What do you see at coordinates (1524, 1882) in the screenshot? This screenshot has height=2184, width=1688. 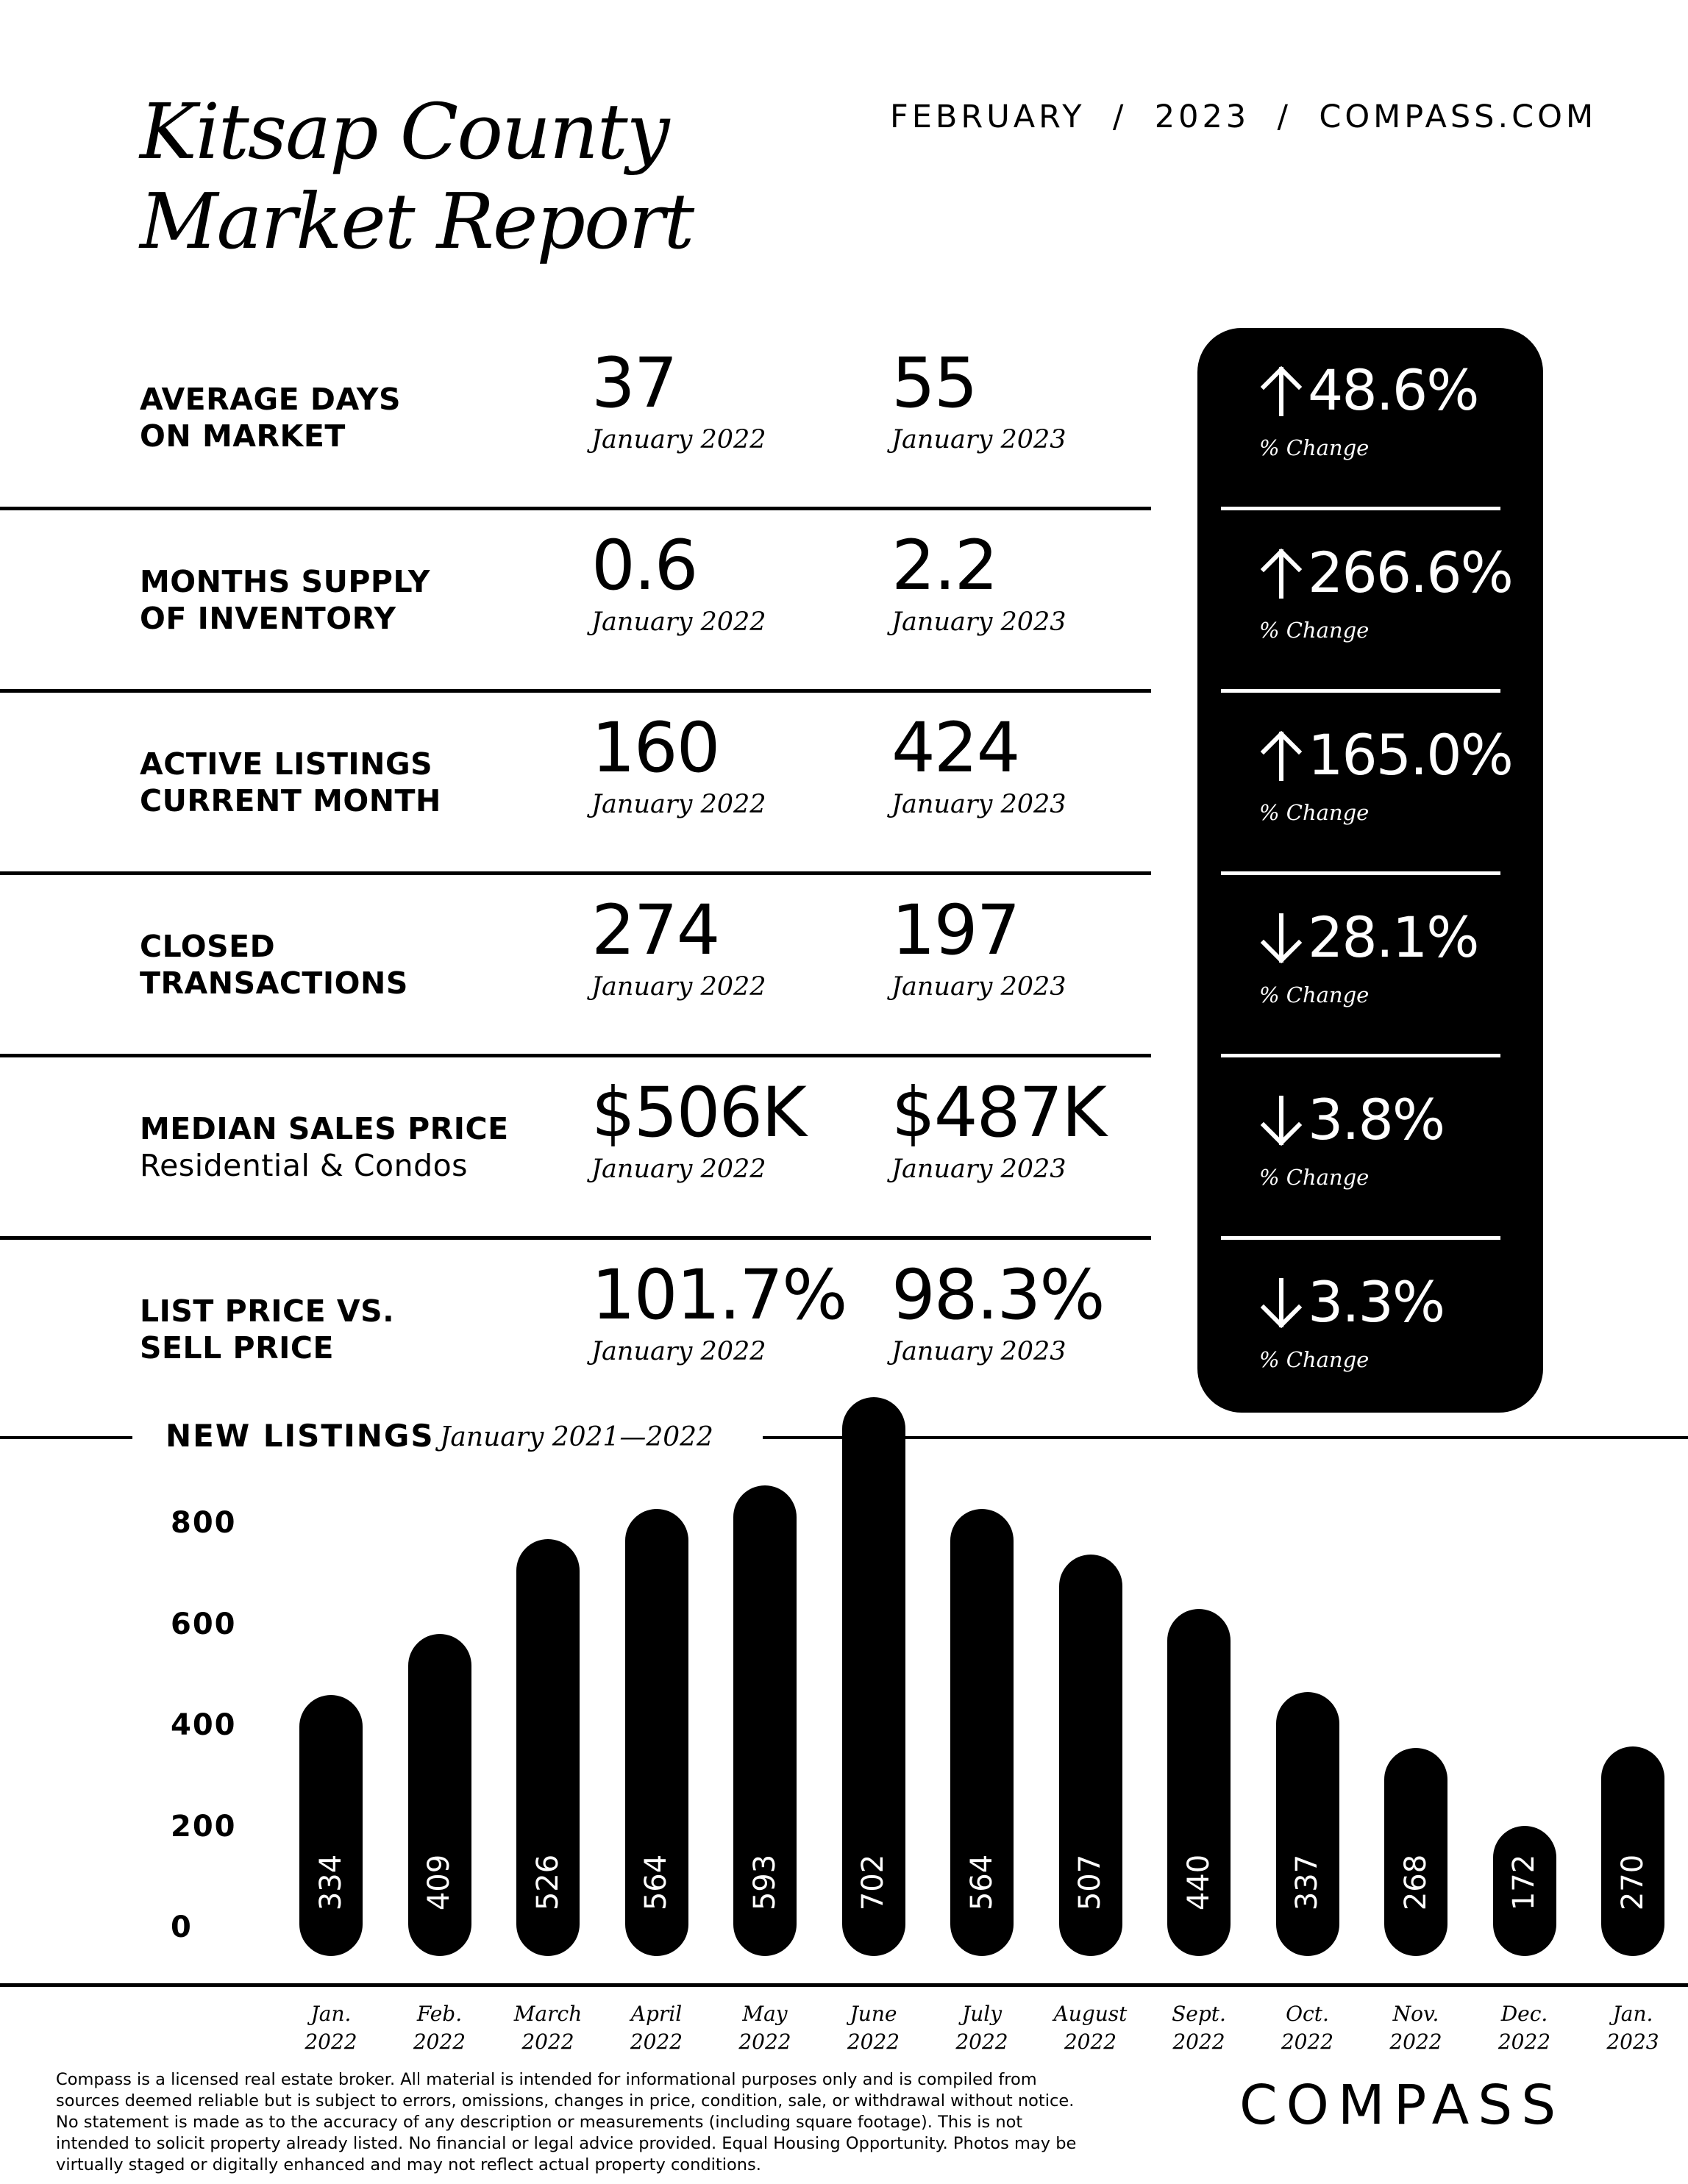 I see `bar-value-label: 172` at bounding box center [1524, 1882].